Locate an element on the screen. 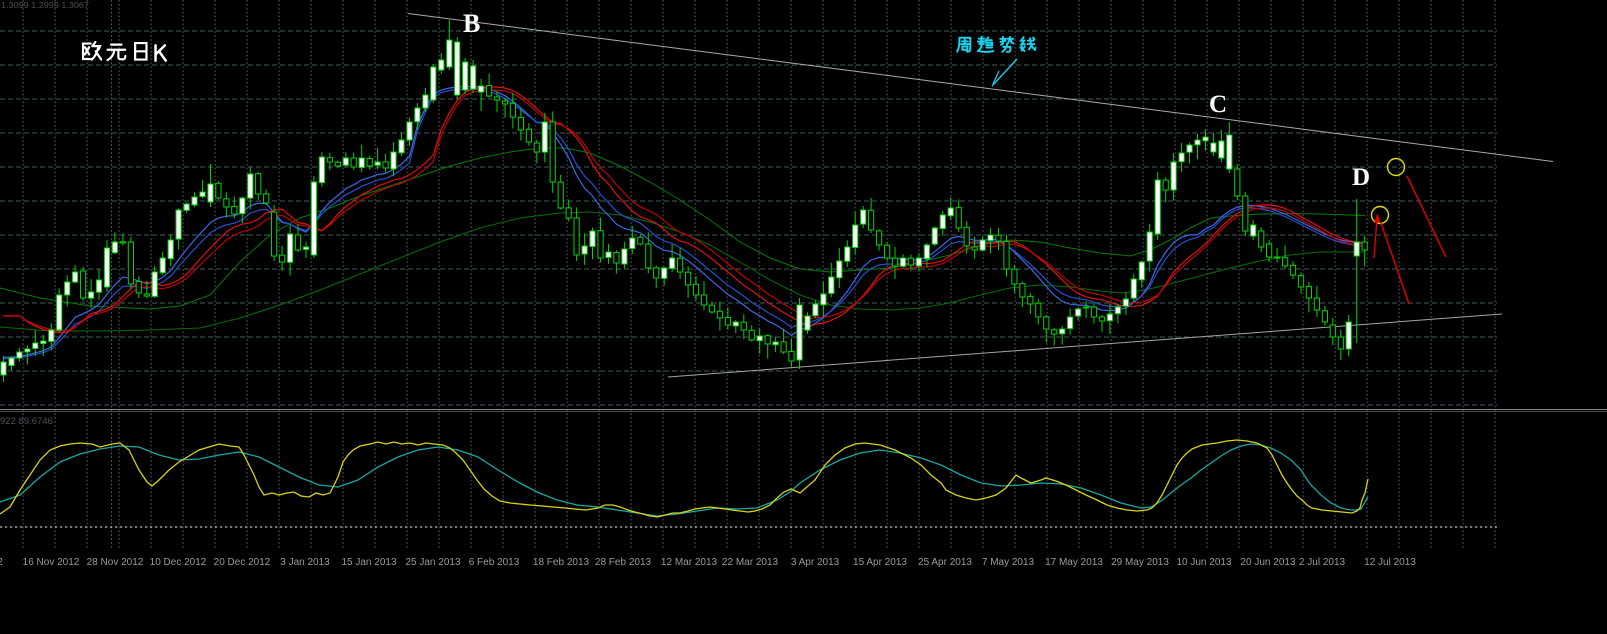 The height and width of the screenshot is (634, 1607). svg-text: 28 Nov 2012 is located at coordinates (115, 562).